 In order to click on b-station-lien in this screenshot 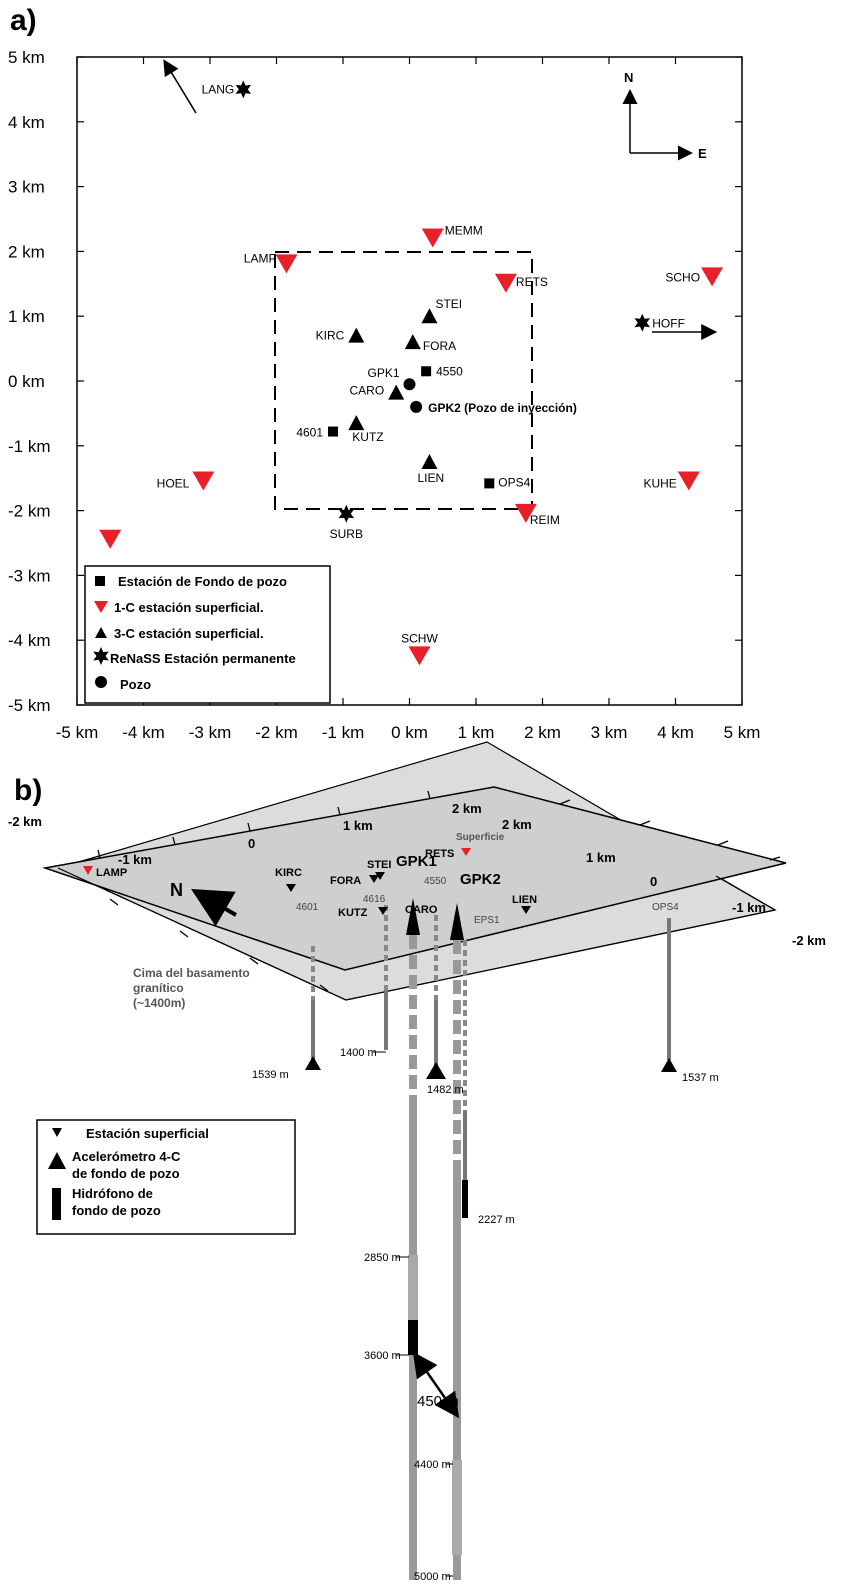, I will do `click(526, 910)`.